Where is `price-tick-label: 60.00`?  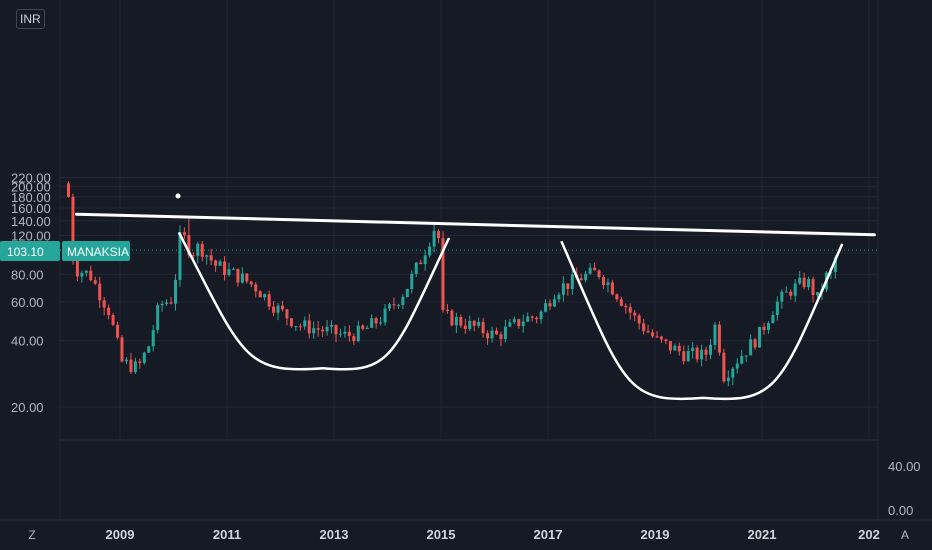 price-tick-label: 60.00 is located at coordinates (27, 302).